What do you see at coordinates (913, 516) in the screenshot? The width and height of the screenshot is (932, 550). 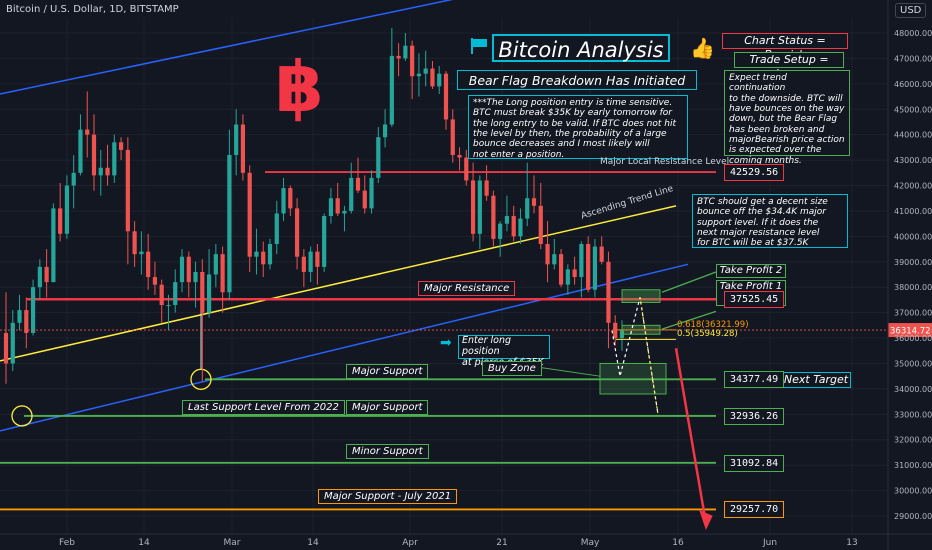 I see `y-tick-label: 29000.00` at bounding box center [913, 516].